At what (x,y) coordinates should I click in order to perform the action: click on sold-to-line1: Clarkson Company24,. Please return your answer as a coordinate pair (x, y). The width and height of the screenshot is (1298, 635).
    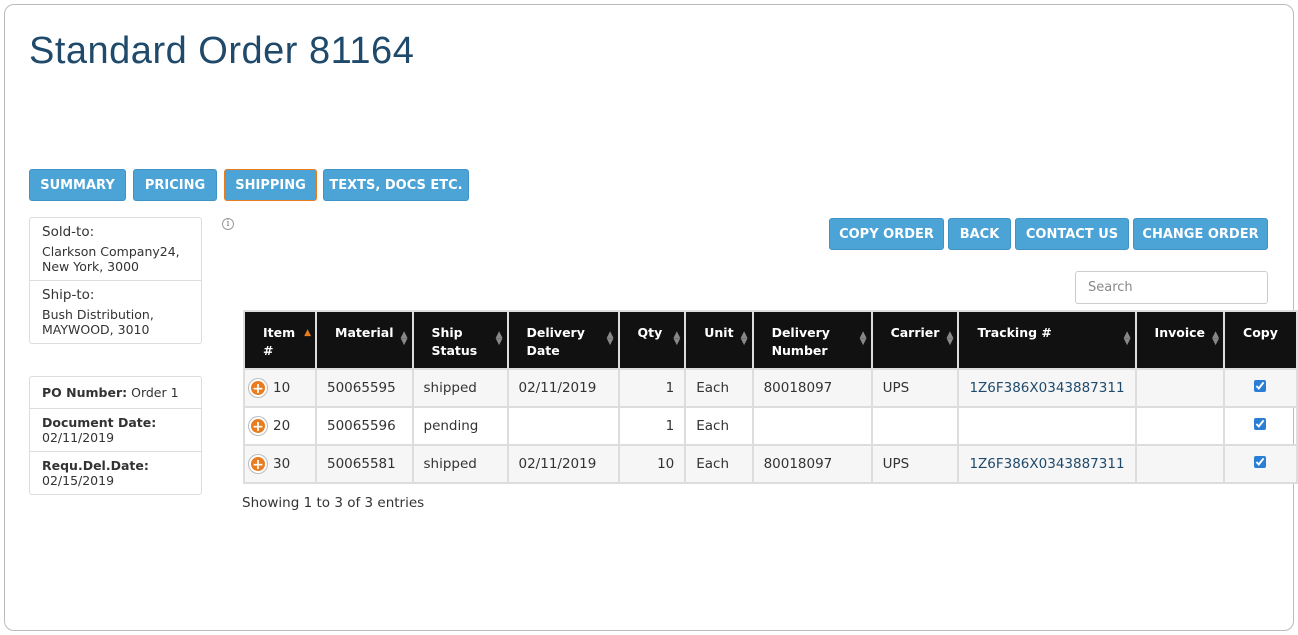
    Looking at the image, I should click on (111, 251).